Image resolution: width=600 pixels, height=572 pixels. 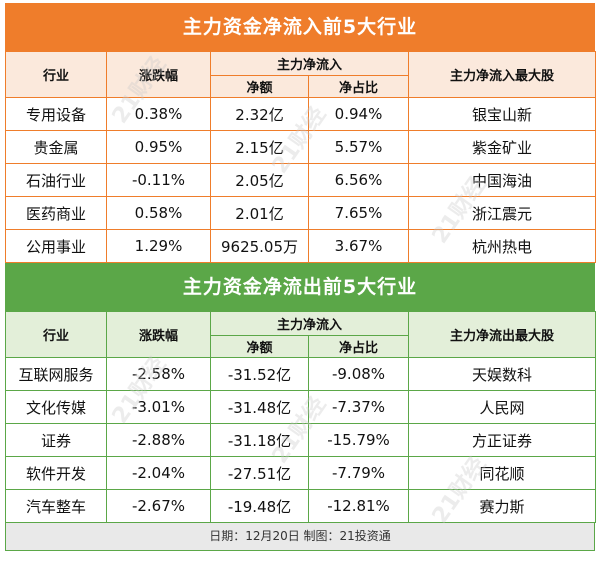 I want to click on net-cell: 2.01亿, so click(x=259, y=213).